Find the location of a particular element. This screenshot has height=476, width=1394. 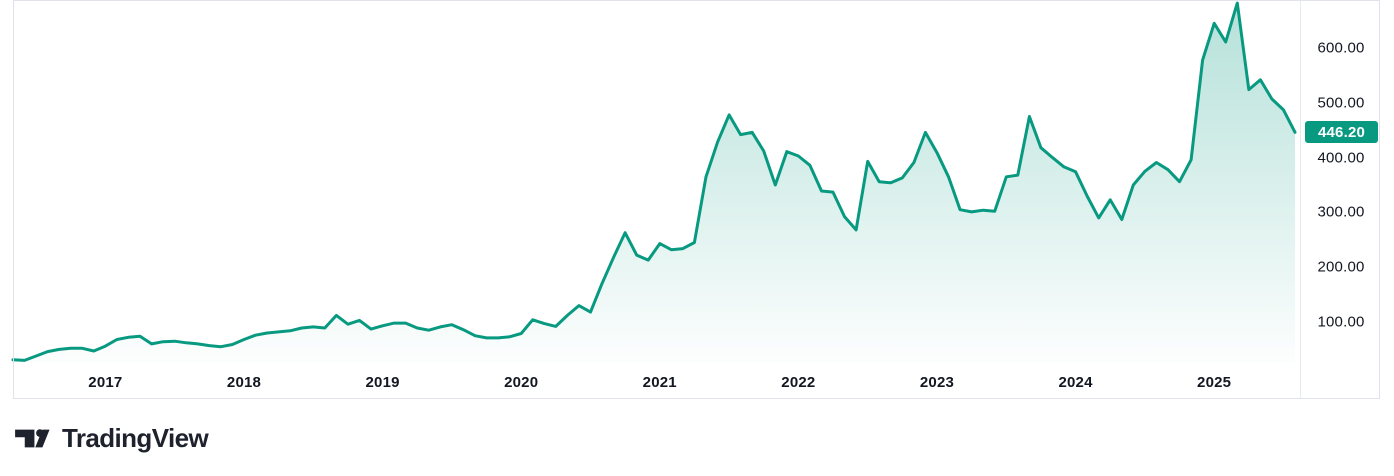

last-price-value: 446.20 is located at coordinates (1341, 132).